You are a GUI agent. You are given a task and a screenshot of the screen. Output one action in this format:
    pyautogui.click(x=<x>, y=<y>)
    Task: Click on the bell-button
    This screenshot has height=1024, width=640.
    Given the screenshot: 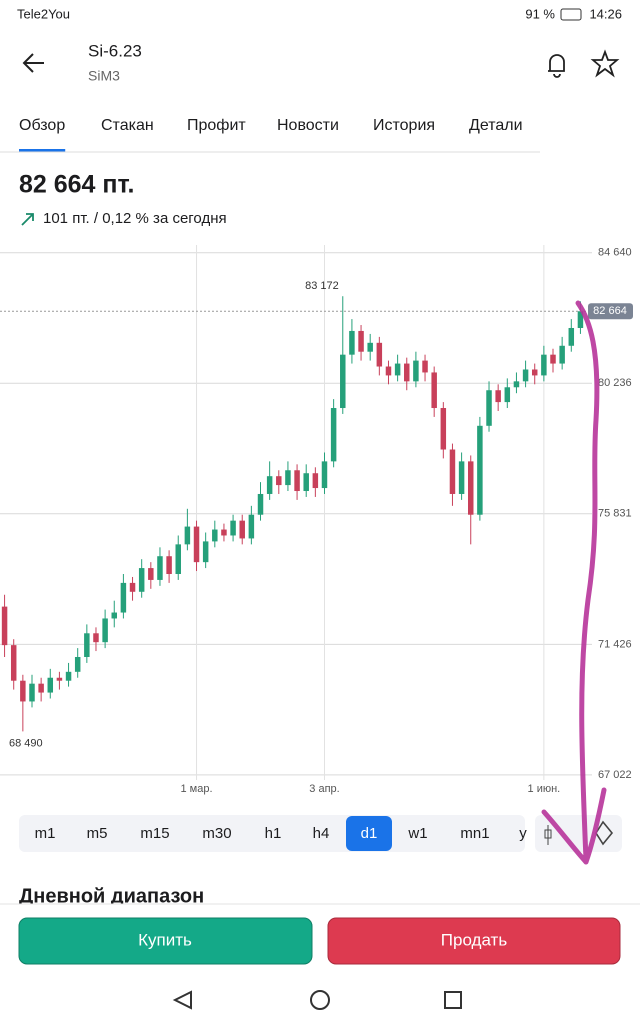 What is the action you would take?
    pyautogui.click(x=556, y=66)
    